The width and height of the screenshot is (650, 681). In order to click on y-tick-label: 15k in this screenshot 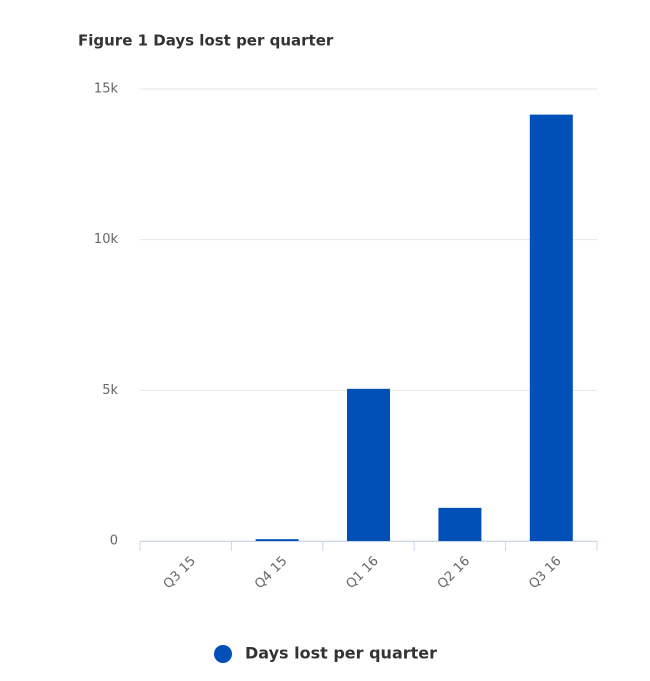, I will do `click(106, 89)`.